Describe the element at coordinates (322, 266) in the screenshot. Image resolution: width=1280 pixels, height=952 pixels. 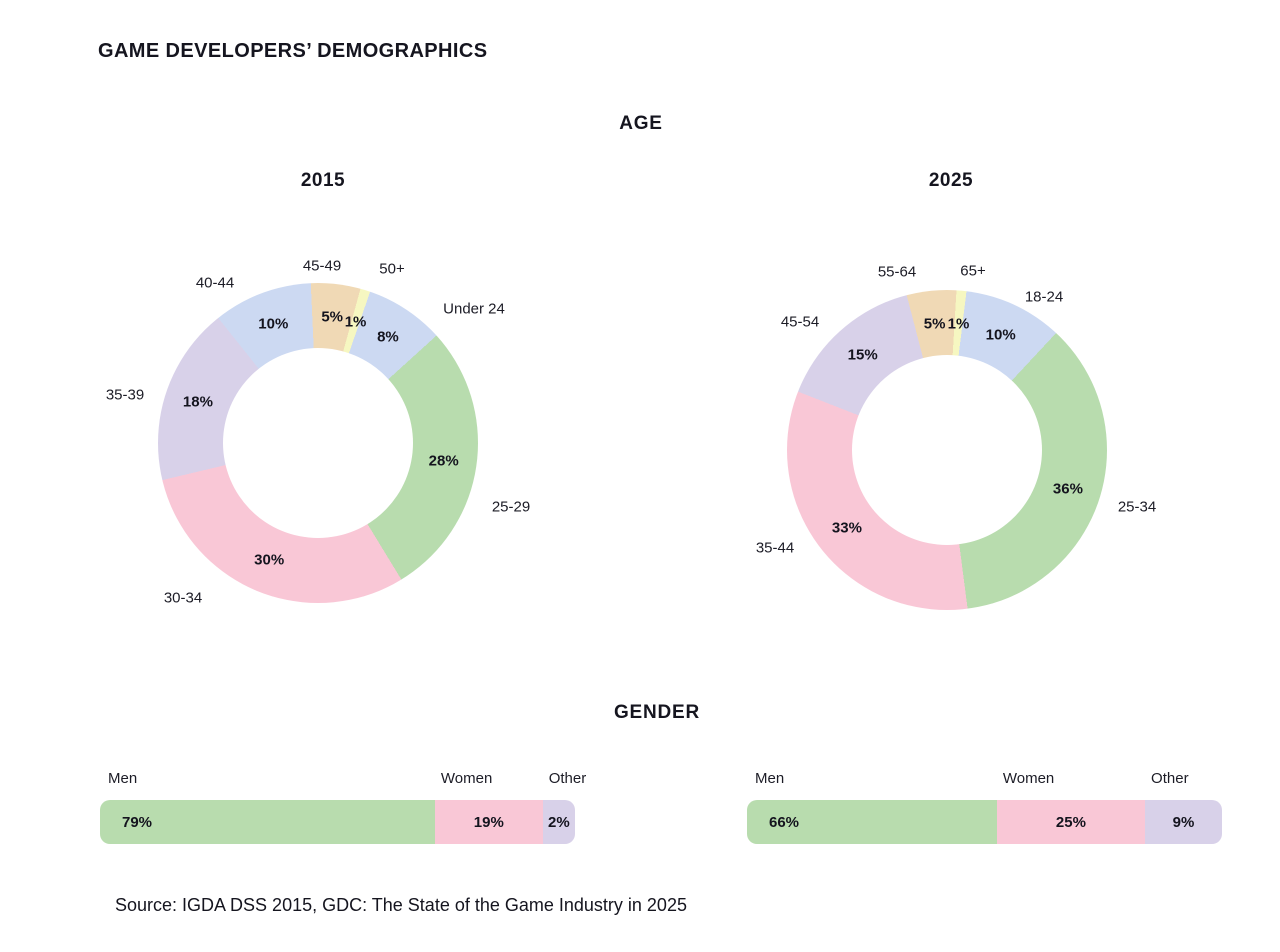
I see `slice-label: 45-49` at that location.